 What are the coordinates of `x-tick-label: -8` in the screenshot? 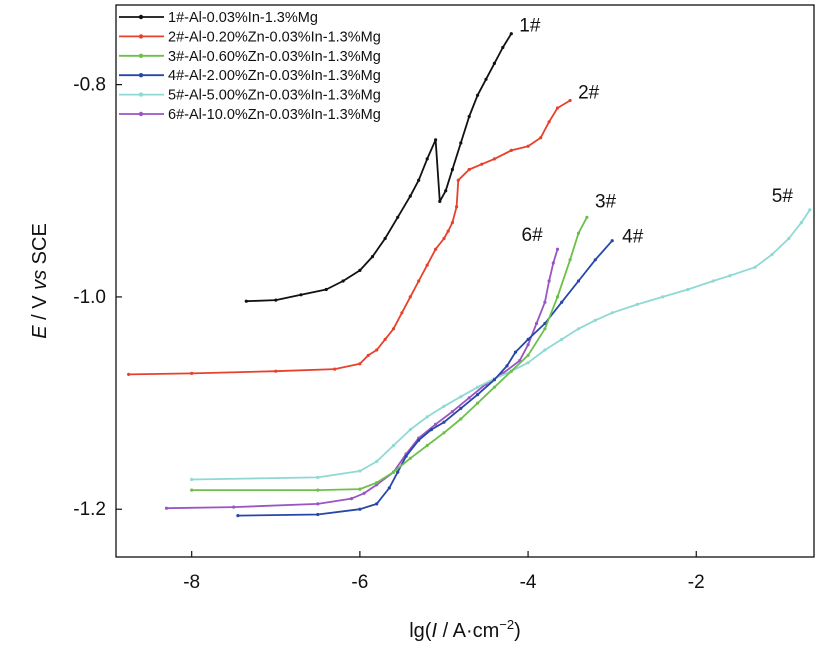 It's located at (191, 582).